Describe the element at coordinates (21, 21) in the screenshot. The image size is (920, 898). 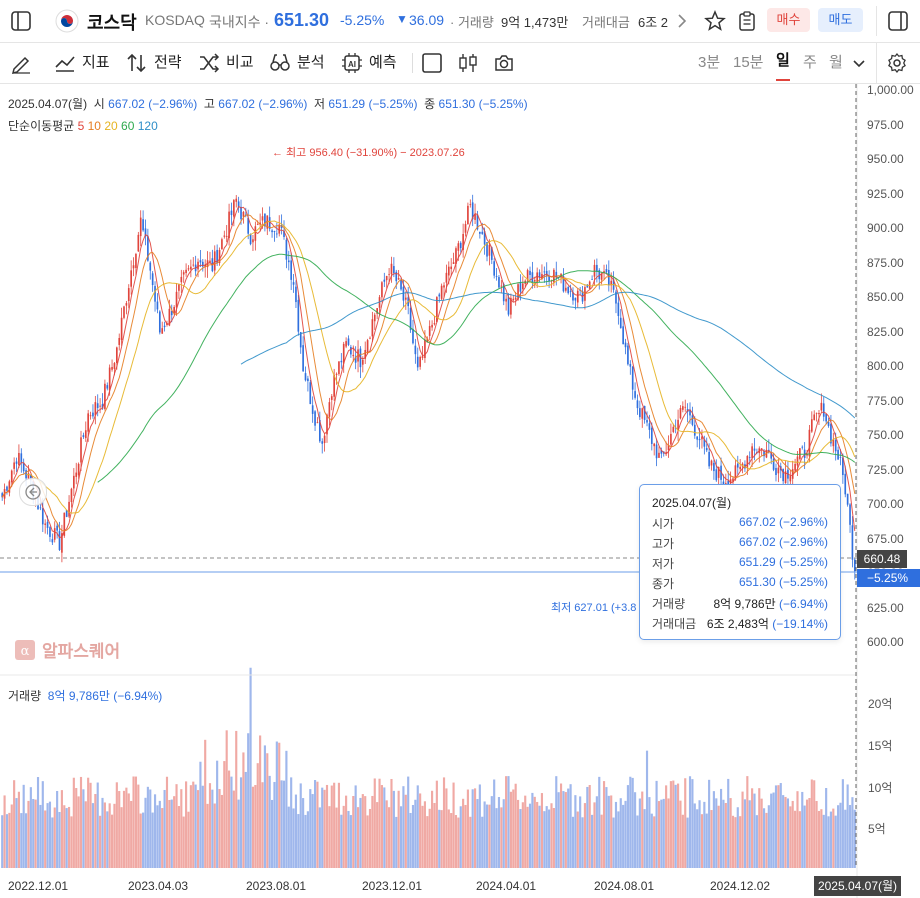
I see `panel-toggle-icon` at that location.